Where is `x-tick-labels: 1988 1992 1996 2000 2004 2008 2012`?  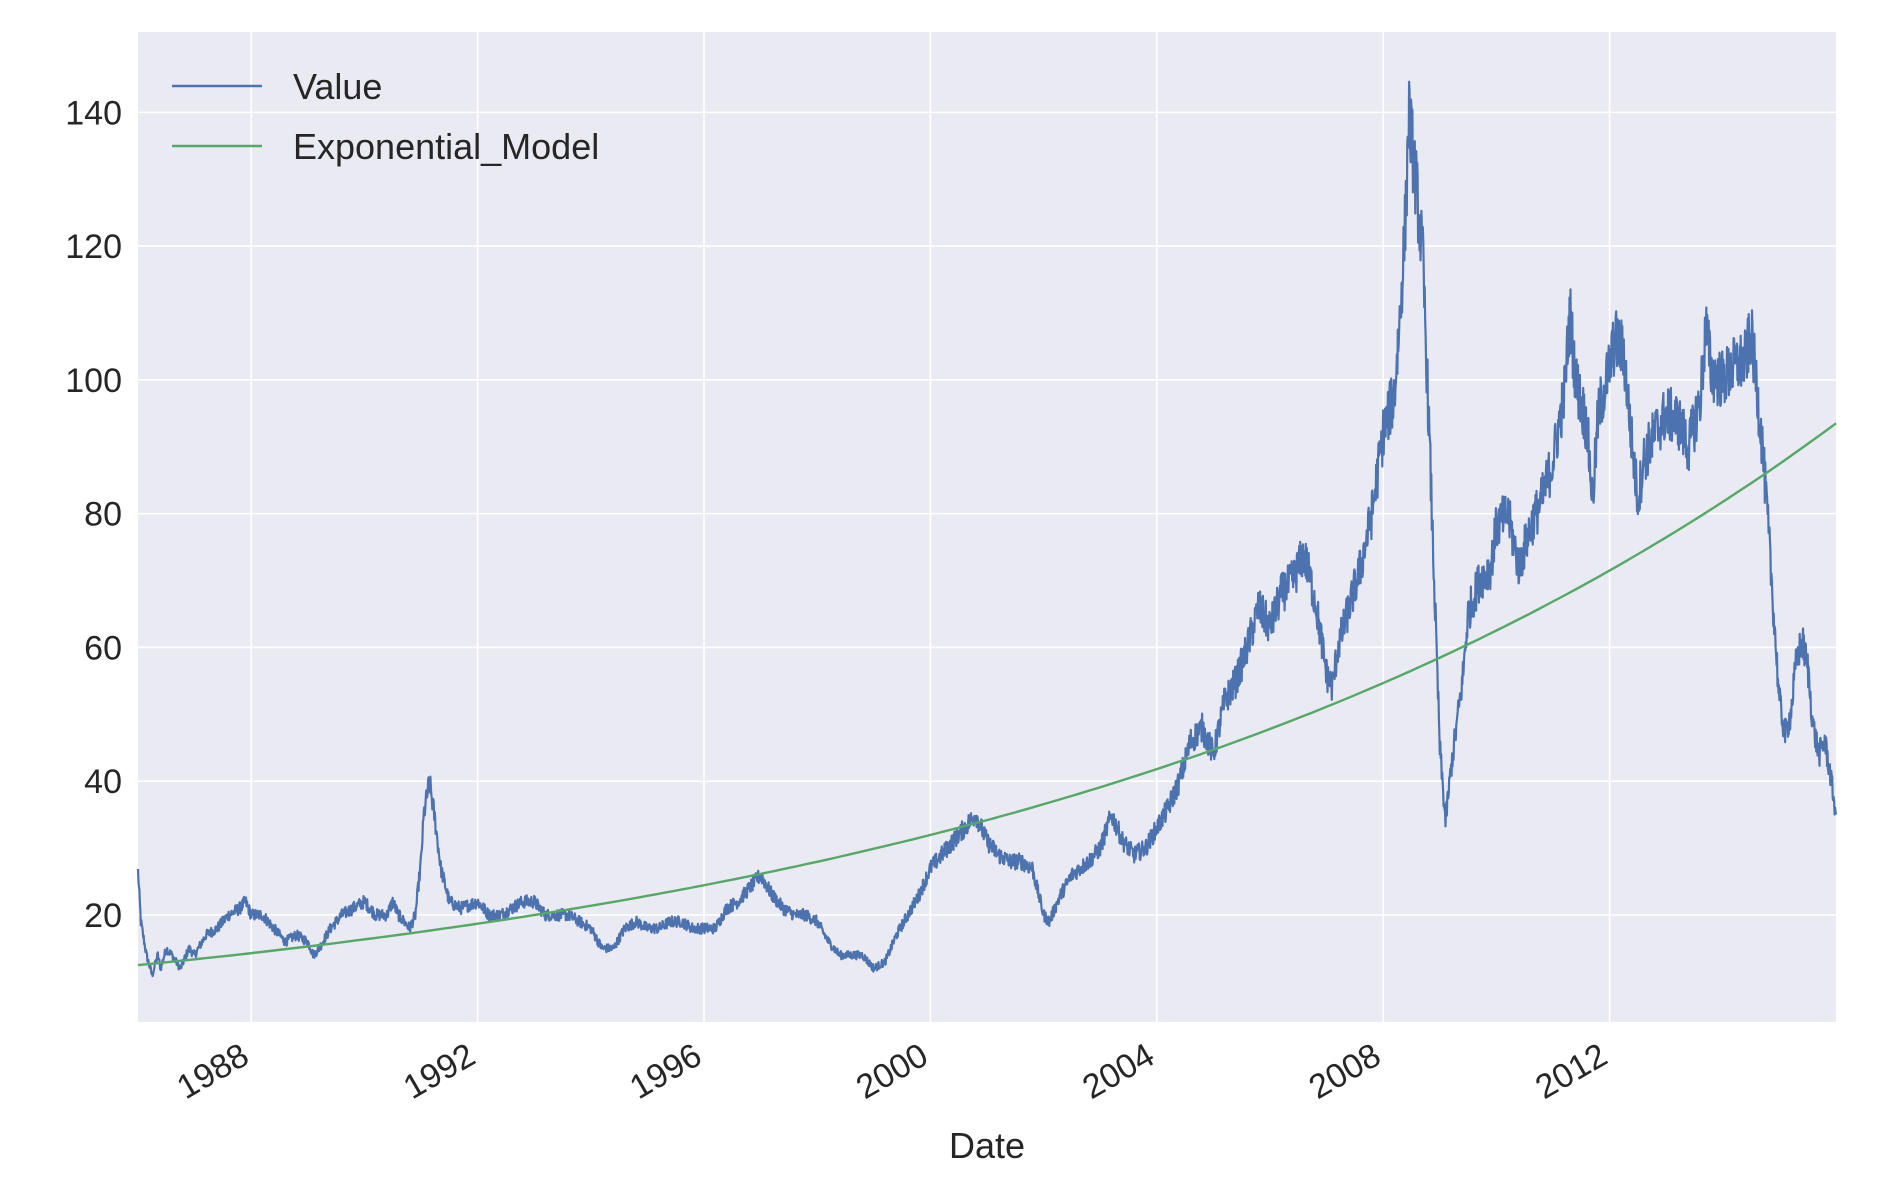 x-tick-labels: 1988 1992 1996 2000 2004 2008 2012 is located at coordinates (892, 1071).